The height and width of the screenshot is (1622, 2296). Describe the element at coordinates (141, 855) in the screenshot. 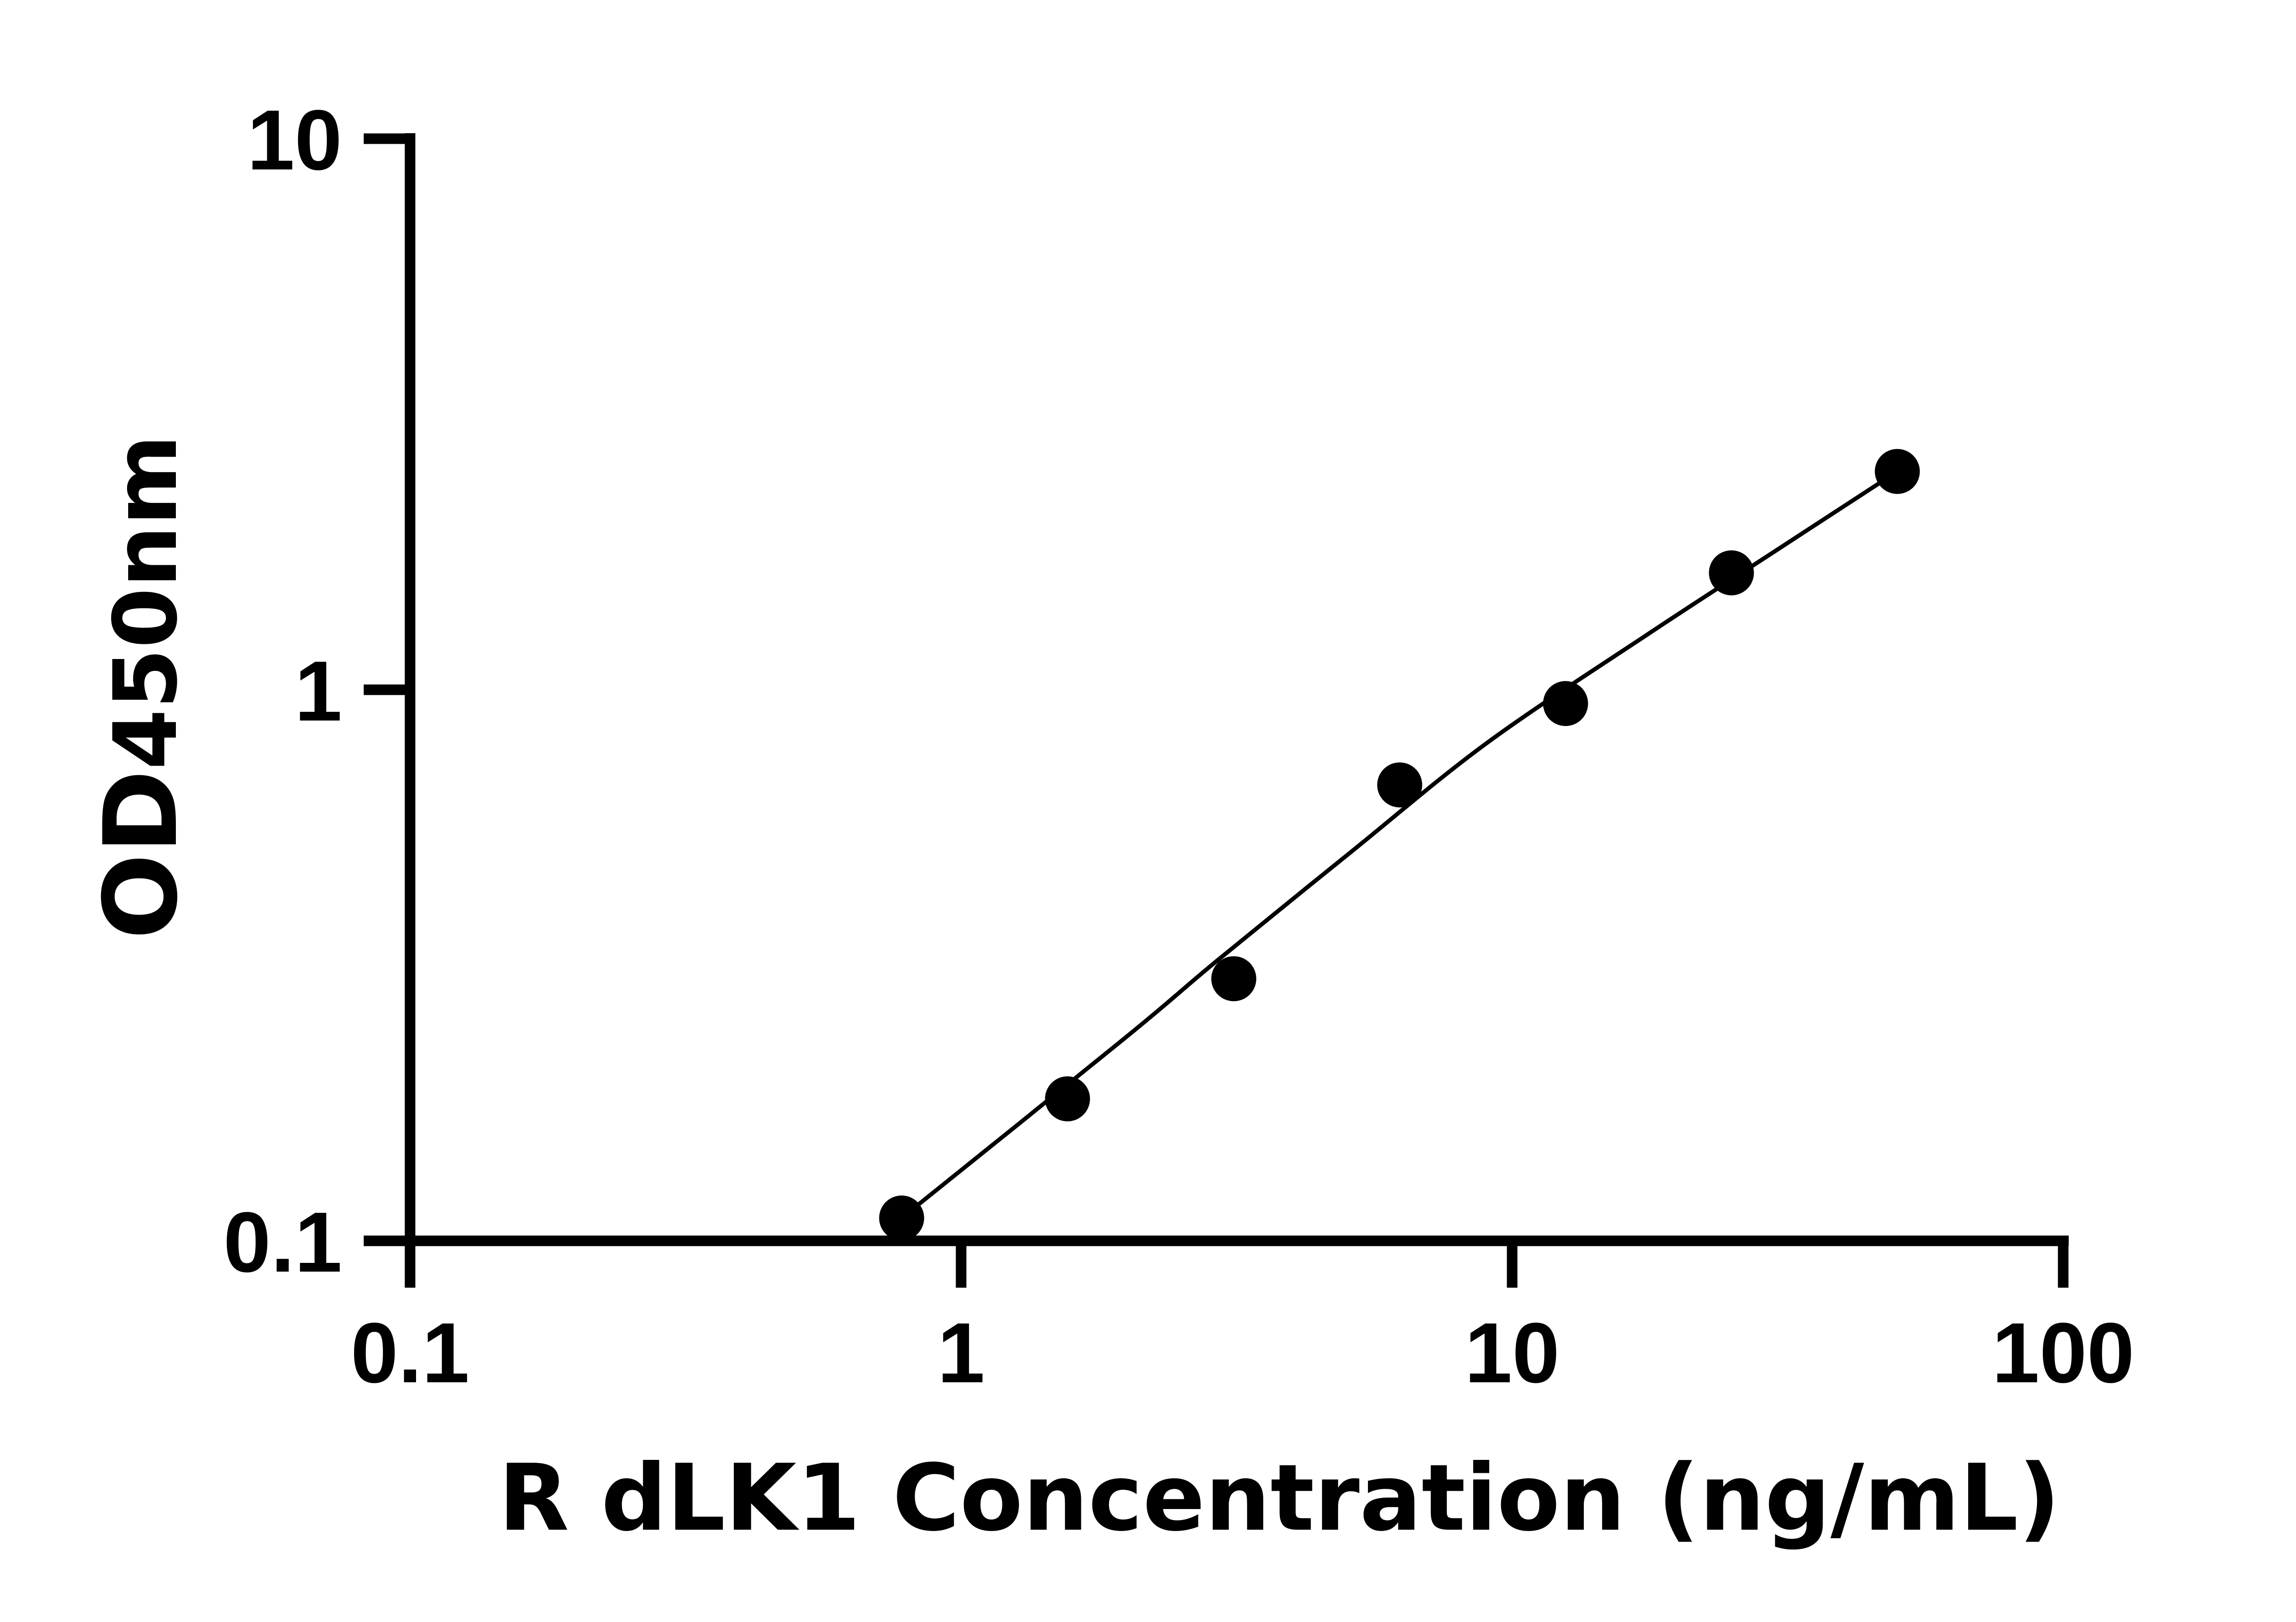

I see `y-axis-title-main: OD` at that location.